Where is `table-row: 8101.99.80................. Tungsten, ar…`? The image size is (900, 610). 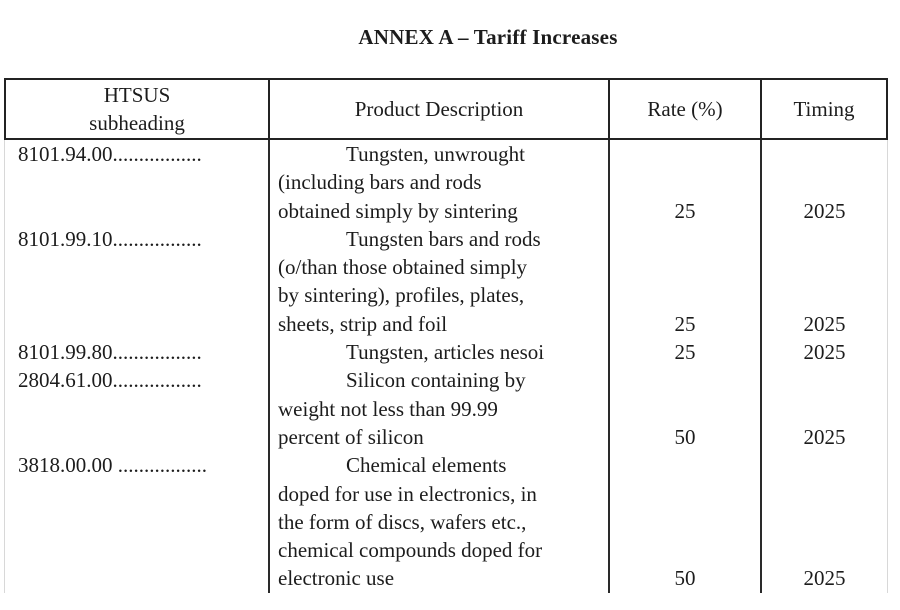
table-row: 8101.99.80................. Tungsten, ar… is located at coordinates (446, 352).